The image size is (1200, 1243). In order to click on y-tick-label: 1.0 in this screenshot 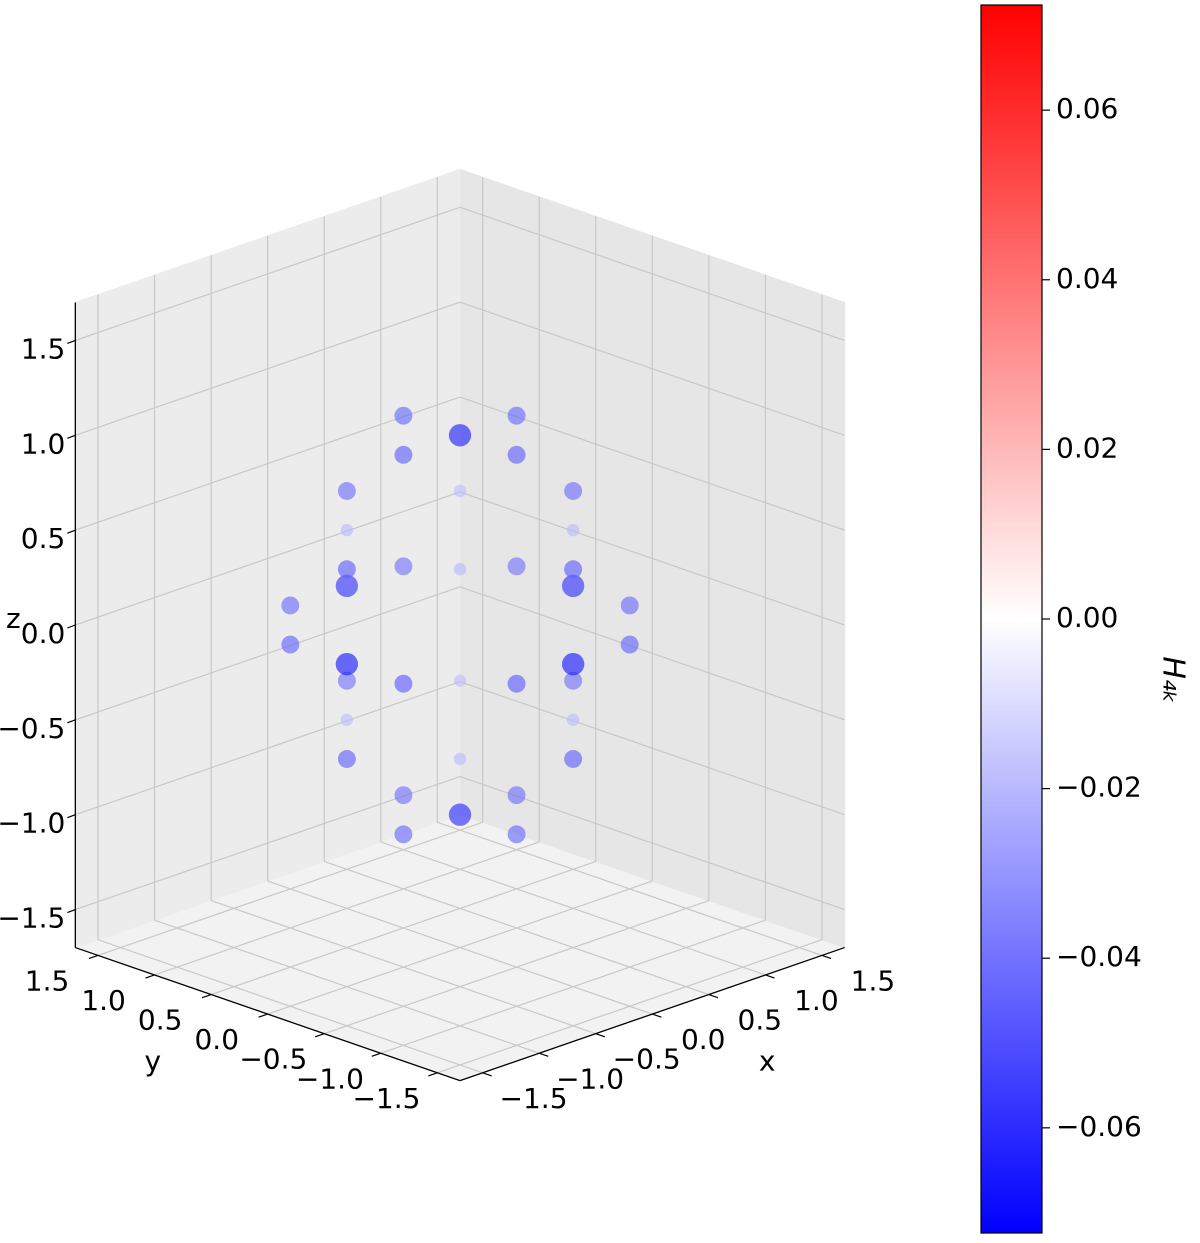, I will do `click(103, 1000)`.